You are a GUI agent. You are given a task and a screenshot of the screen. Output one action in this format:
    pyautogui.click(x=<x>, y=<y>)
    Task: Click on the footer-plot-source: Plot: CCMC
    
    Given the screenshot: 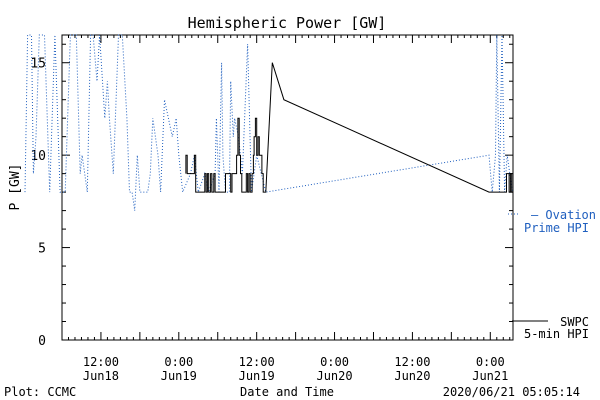 What is the action you would take?
    pyautogui.click(x=40, y=392)
    